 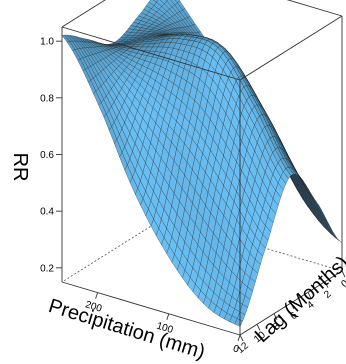 What do you see at coordinates (311, 305) in the screenshot?
I see `y-tick-label: 4` at bounding box center [311, 305].